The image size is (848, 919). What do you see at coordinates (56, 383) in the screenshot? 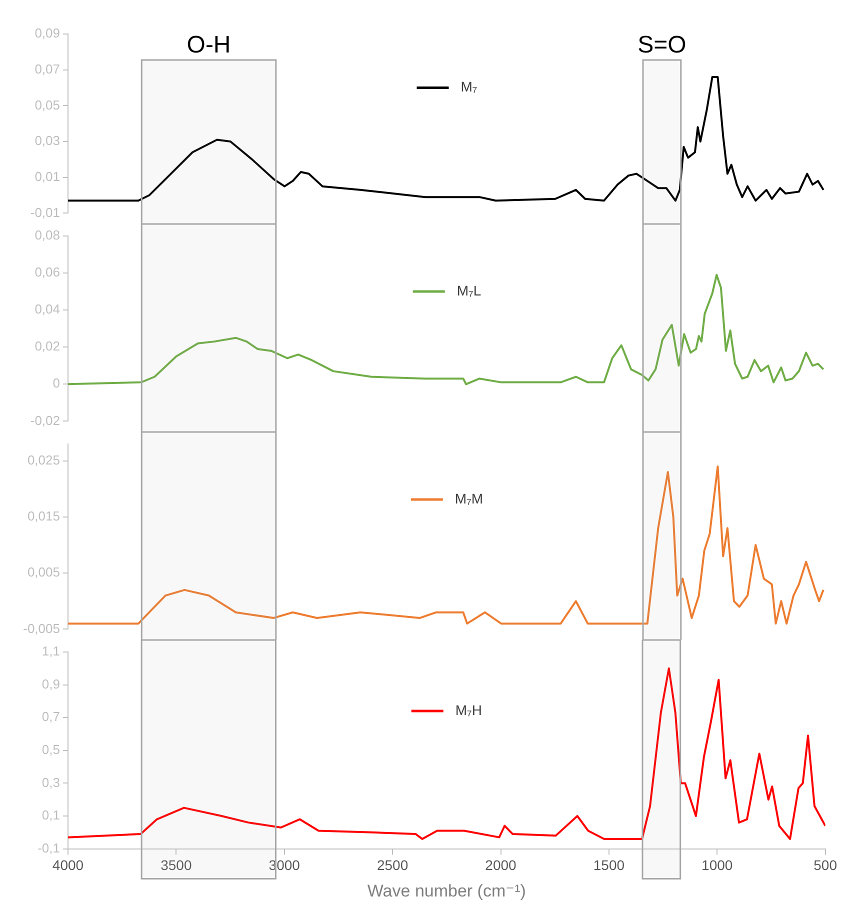
I see `y-tick-label: 0` at bounding box center [56, 383].